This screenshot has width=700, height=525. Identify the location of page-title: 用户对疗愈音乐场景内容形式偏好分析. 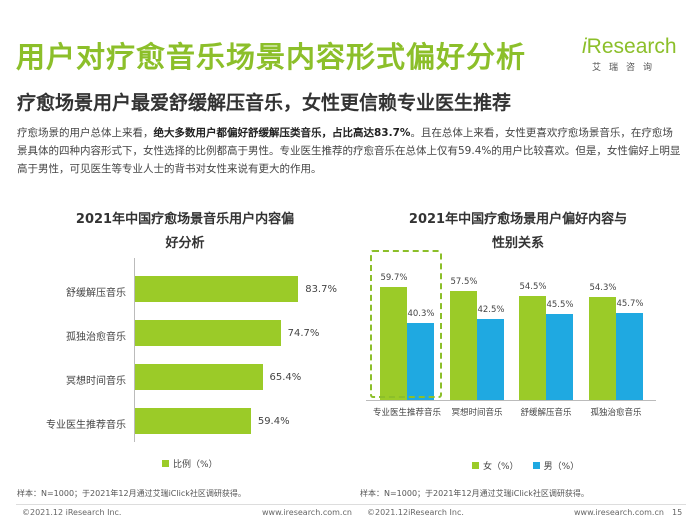
(271, 57).